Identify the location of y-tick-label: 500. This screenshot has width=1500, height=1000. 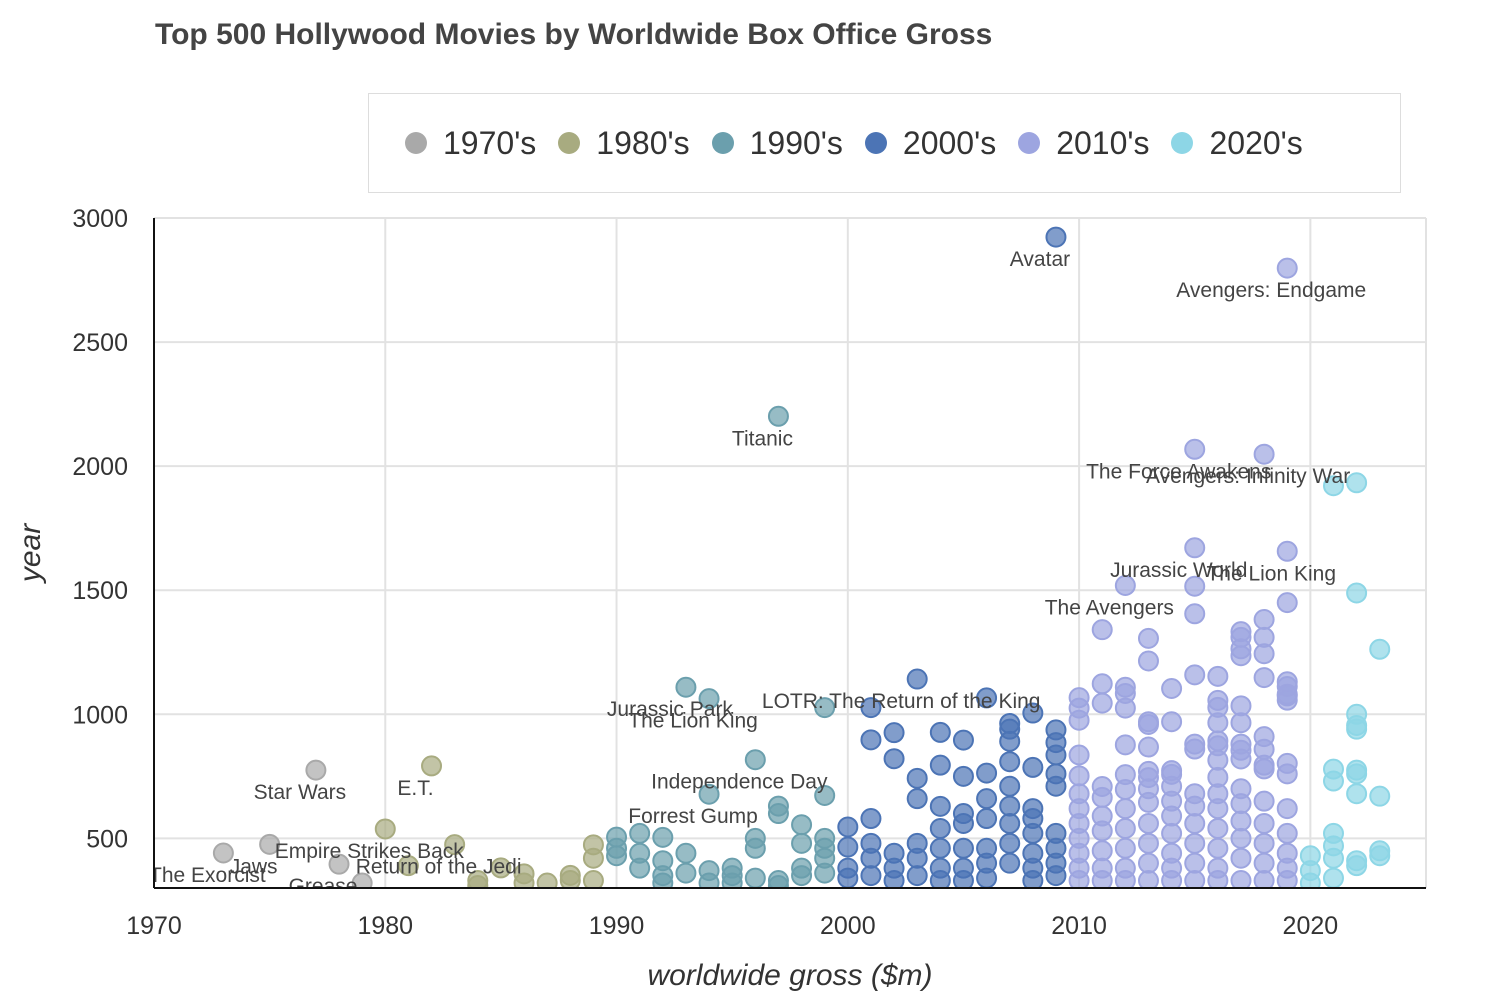
(107, 839).